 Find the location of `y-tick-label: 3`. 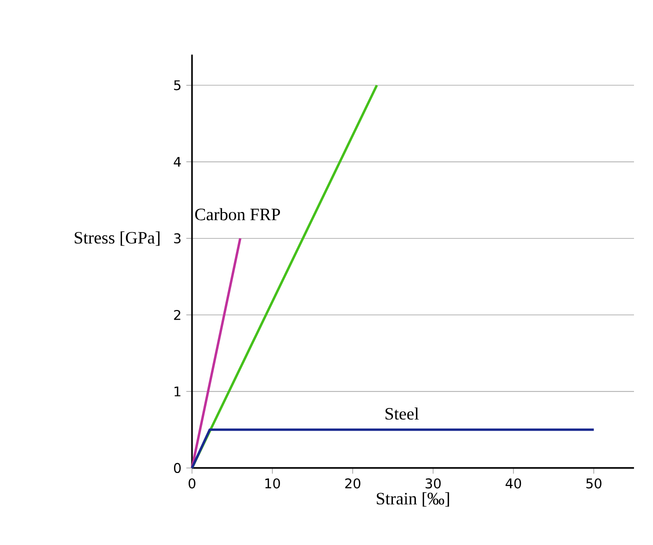

y-tick-label: 3 is located at coordinates (177, 238).